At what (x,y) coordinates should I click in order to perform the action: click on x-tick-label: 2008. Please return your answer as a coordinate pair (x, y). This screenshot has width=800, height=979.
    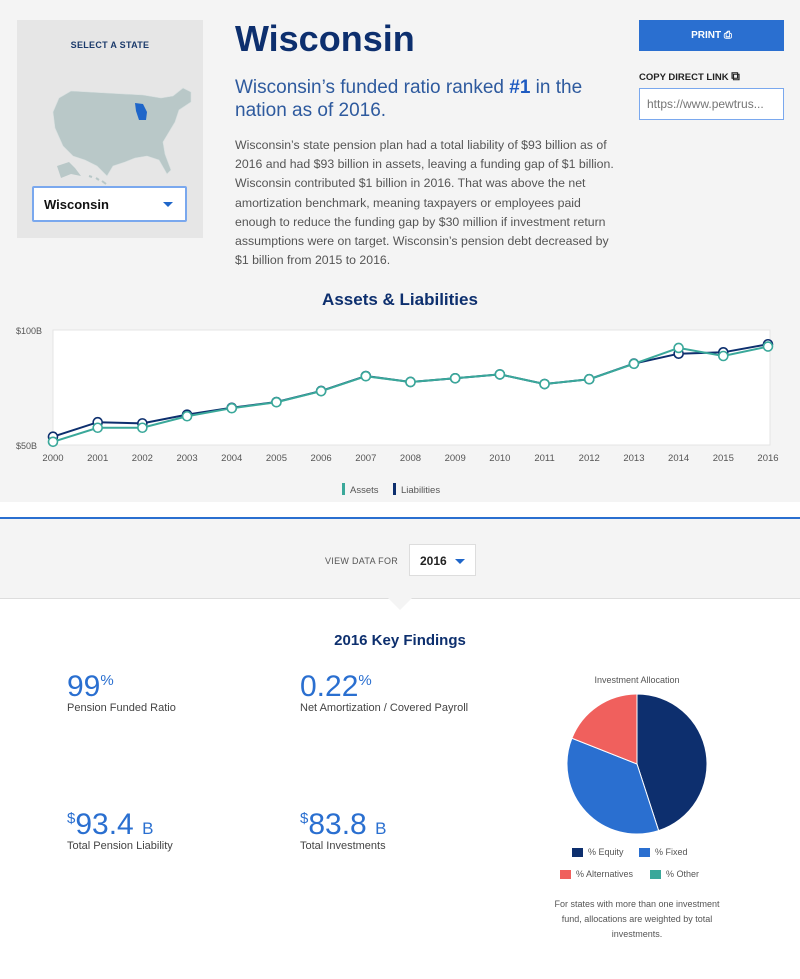
    Looking at the image, I should click on (410, 458).